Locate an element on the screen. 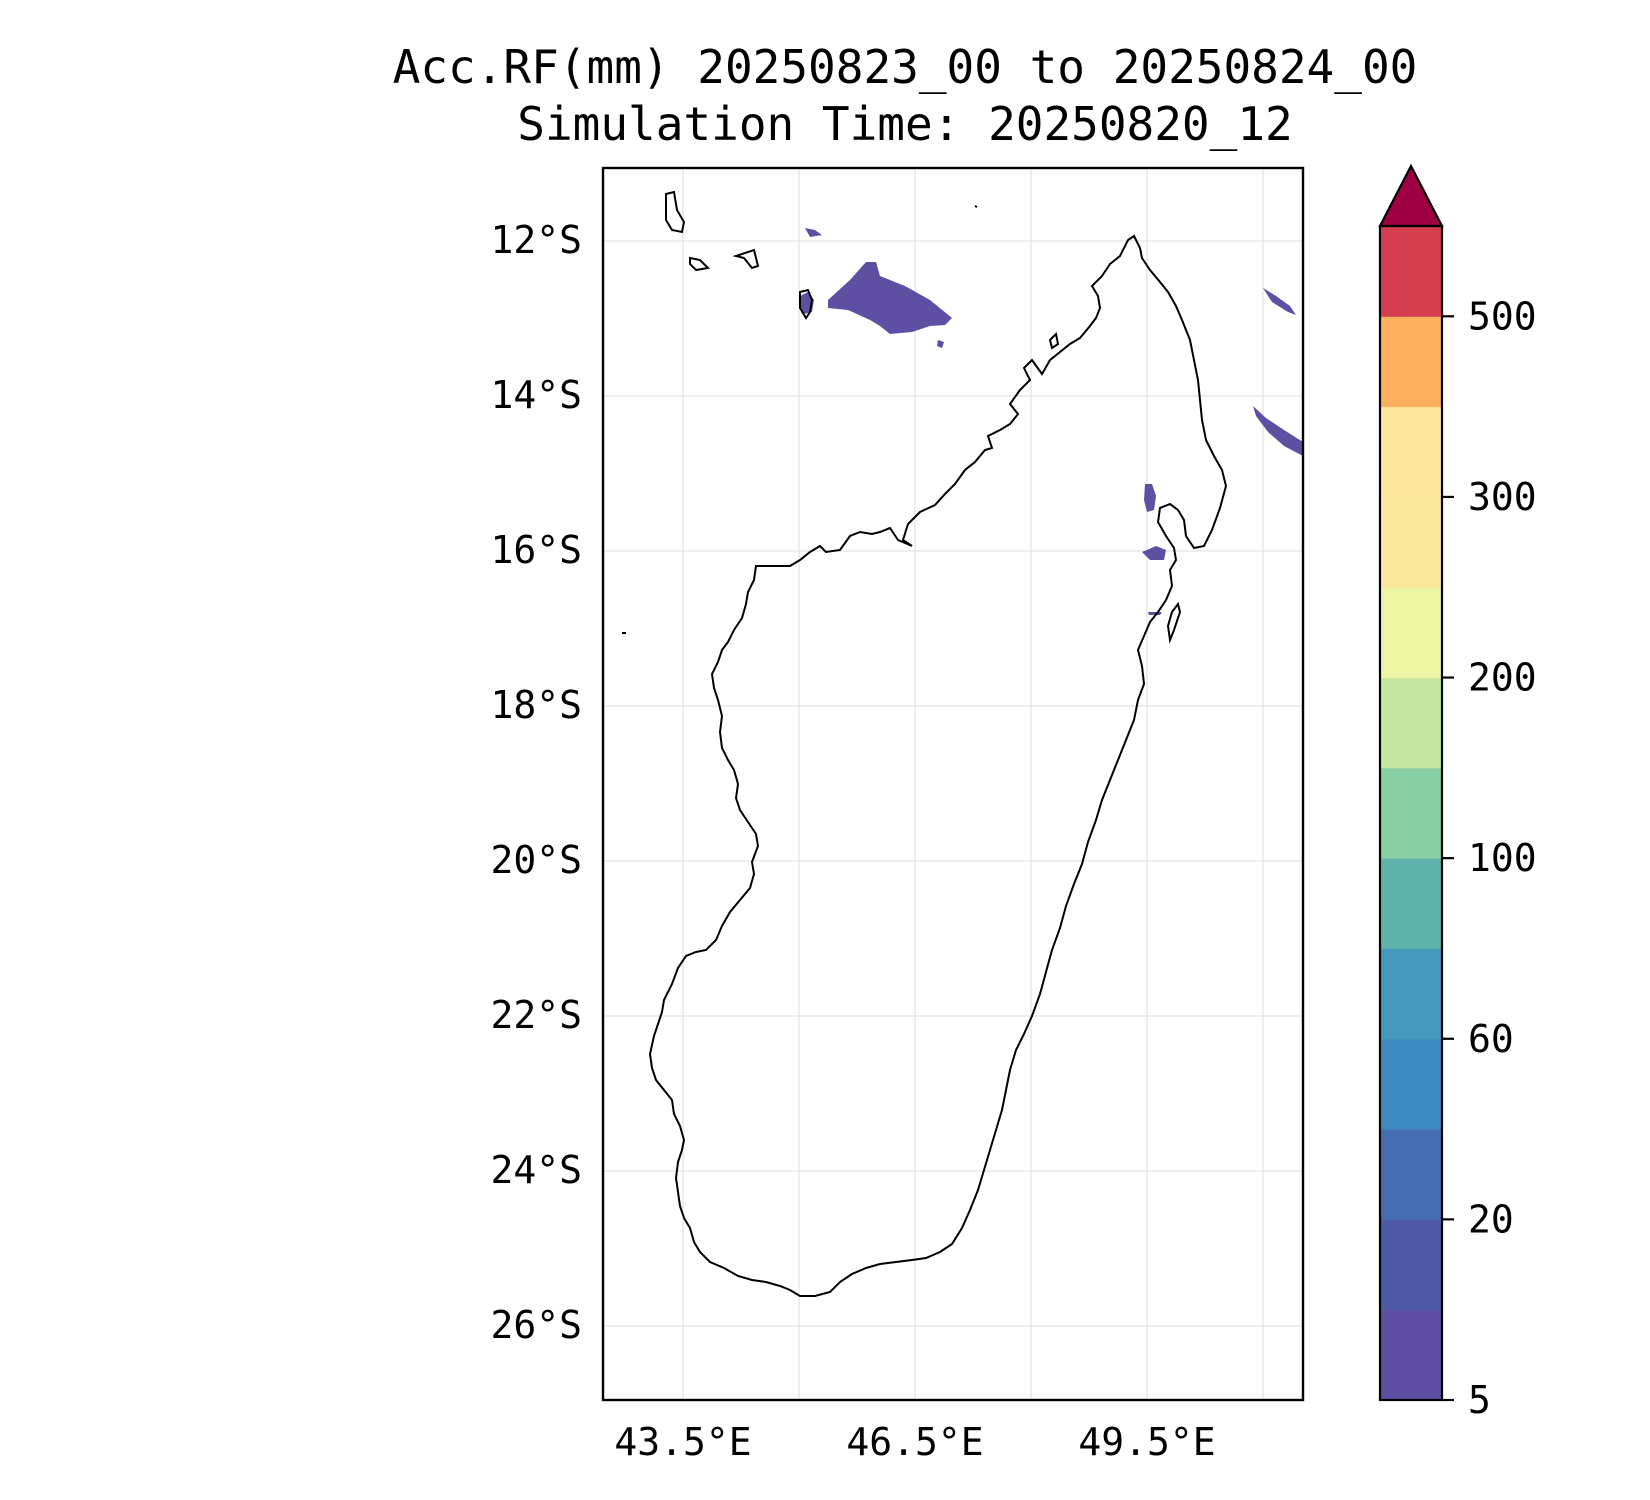 This screenshot has width=1650, height=1500. rainfall-areas is located at coordinates (1051, 421).